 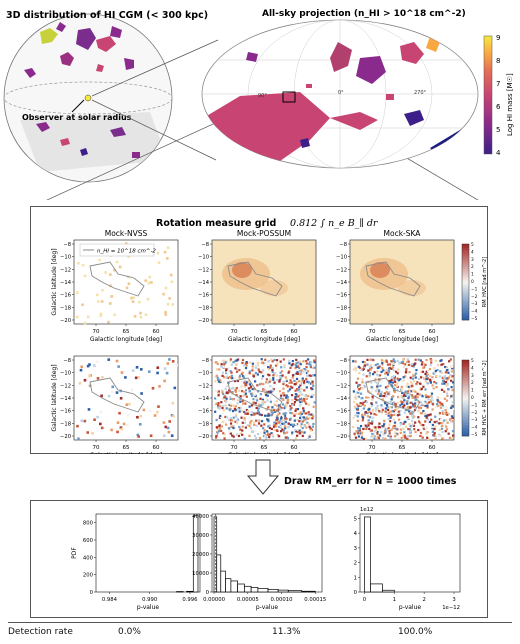 I want to click on x-axis-label: p-value, so click(x=267, y=607).